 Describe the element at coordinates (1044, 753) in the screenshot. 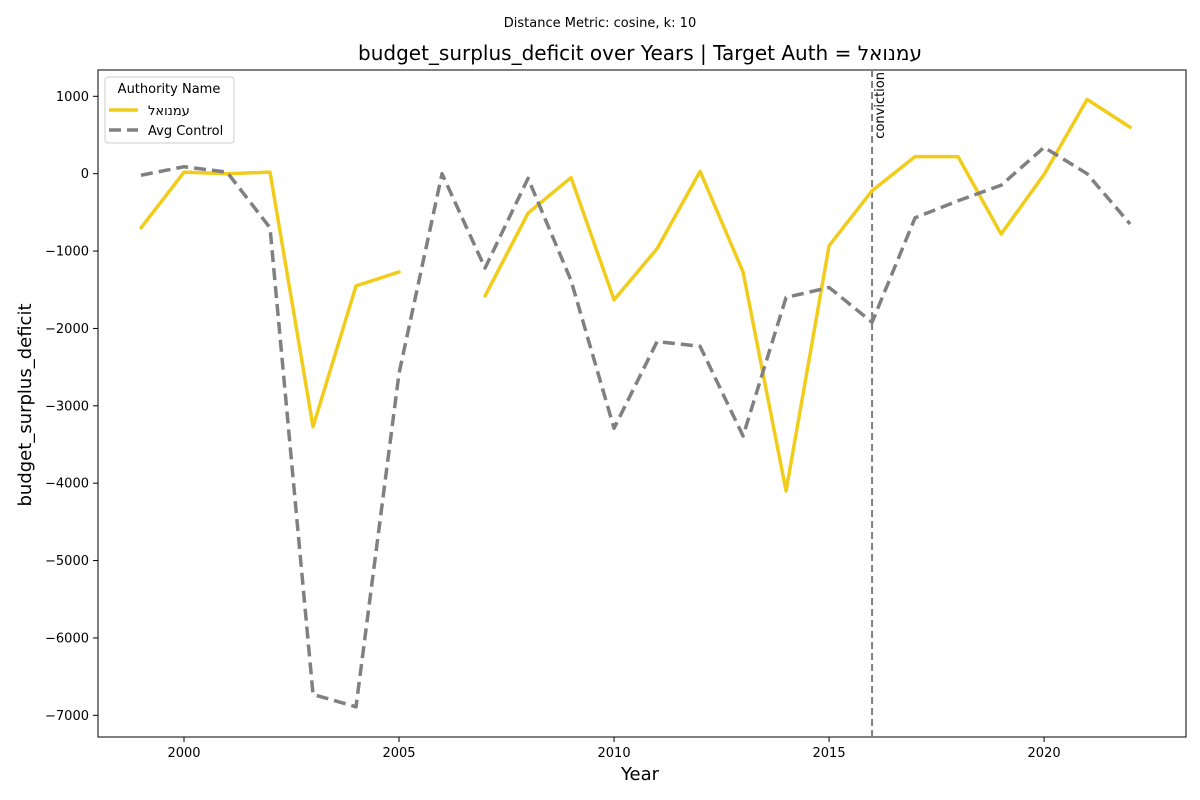

I see `x-tick-label: 2020` at that location.